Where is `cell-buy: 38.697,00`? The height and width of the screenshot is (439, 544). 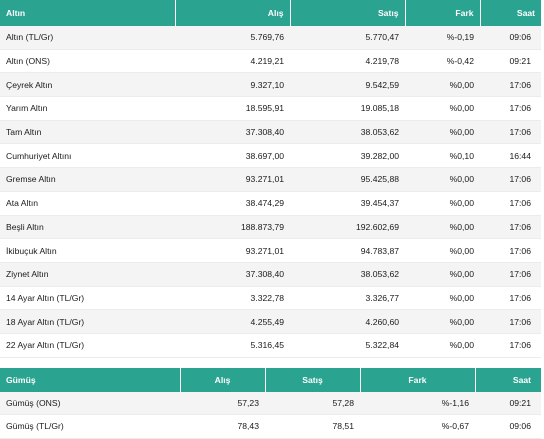
cell-buy: 38.697,00 is located at coordinates (232, 156).